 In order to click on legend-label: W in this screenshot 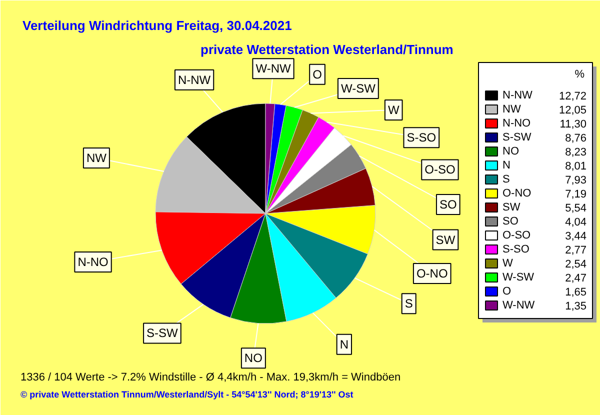, I will do `click(508, 264)`.